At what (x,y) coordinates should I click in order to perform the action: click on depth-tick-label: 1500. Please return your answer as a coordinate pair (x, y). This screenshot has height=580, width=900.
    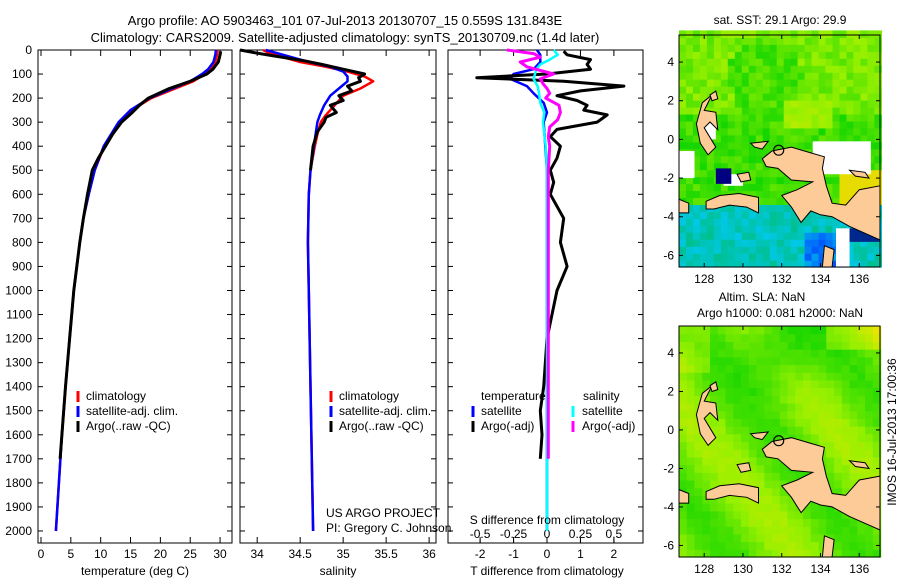
    Looking at the image, I should click on (18, 411).